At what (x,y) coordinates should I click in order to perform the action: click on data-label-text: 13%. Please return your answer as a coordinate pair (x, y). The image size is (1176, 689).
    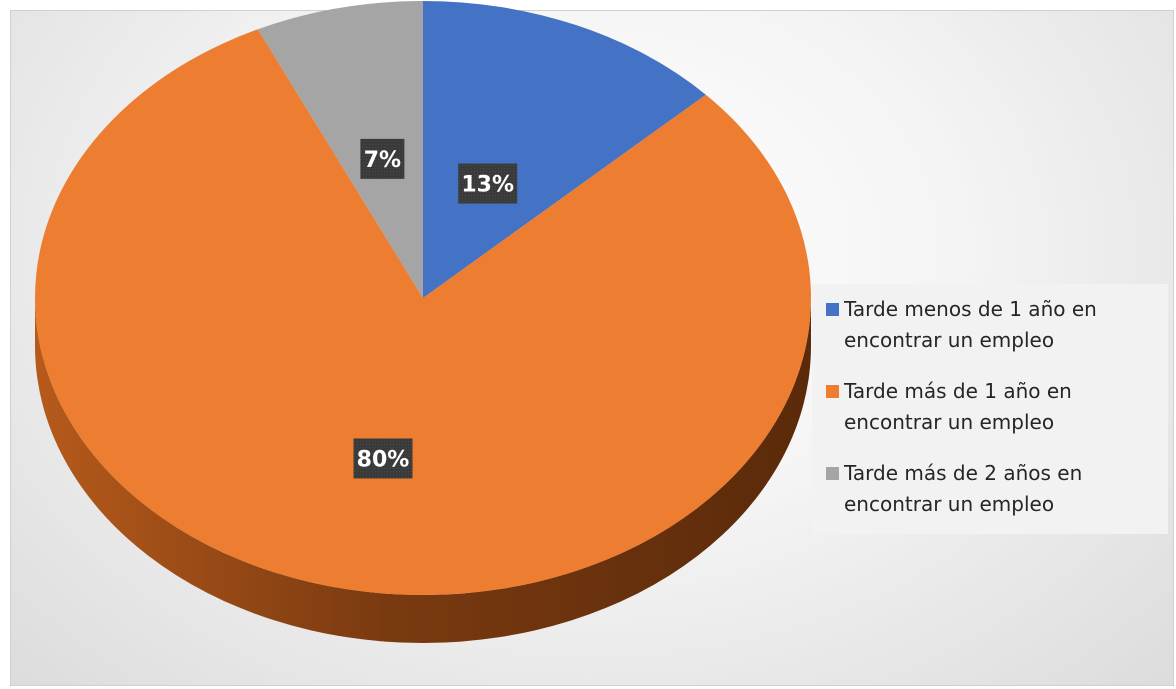
    Looking at the image, I should click on (487, 185).